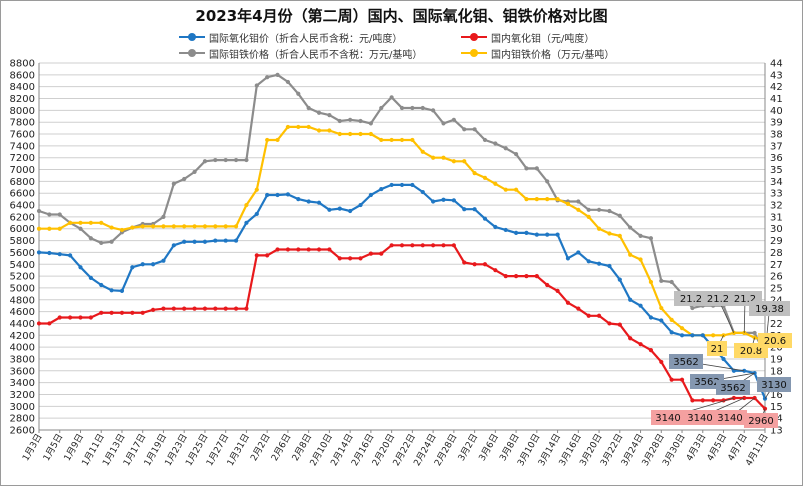  What do you see at coordinates (22, 217) in the screenshot?
I see `y-left-tick-label: 6200` at bounding box center [22, 217].